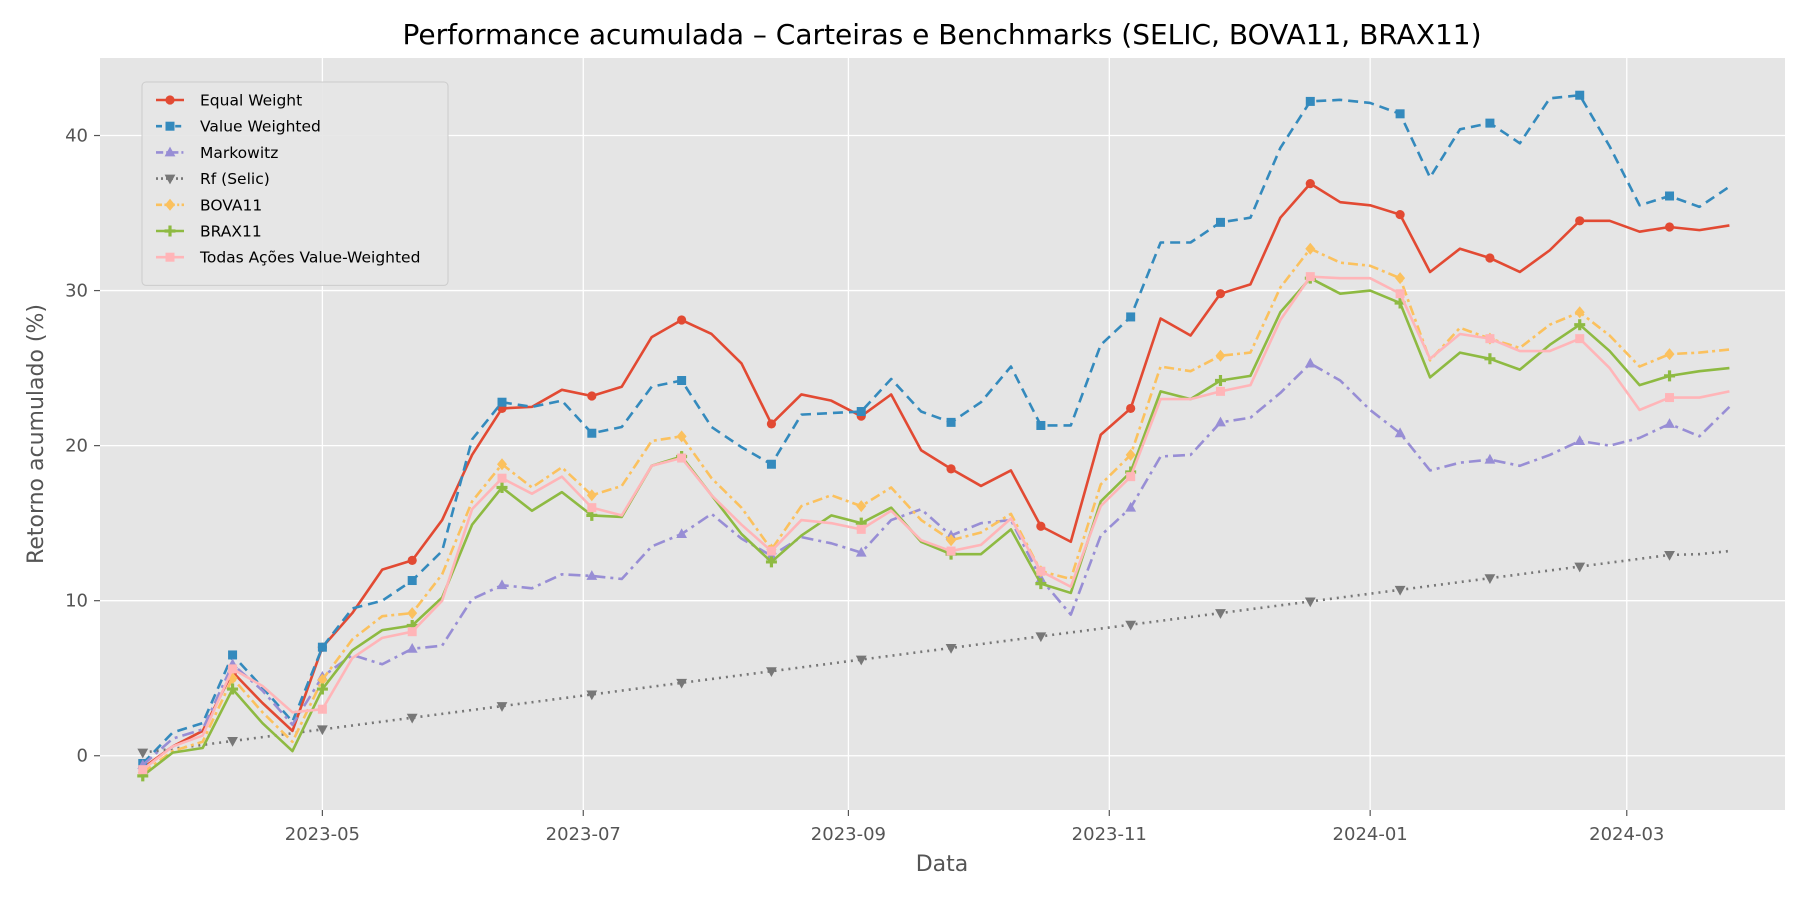 This screenshot has height=900, width=1800. Describe the element at coordinates (36, 434) in the screenshot. I see `y-axis-label: Retorno acumulado (%)` at that location.